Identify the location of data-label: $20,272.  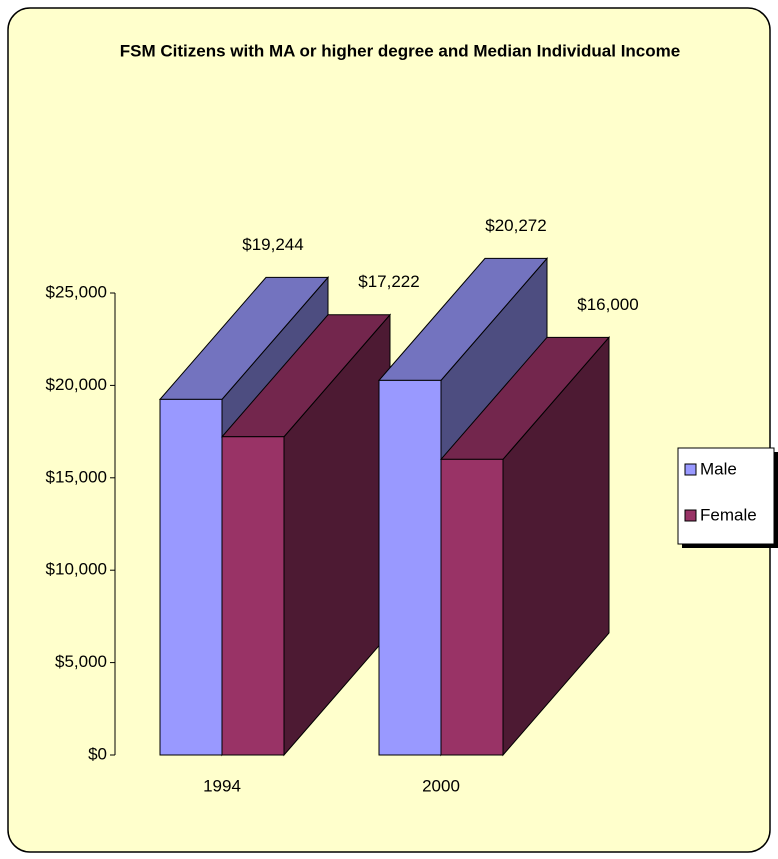
(515, 225).